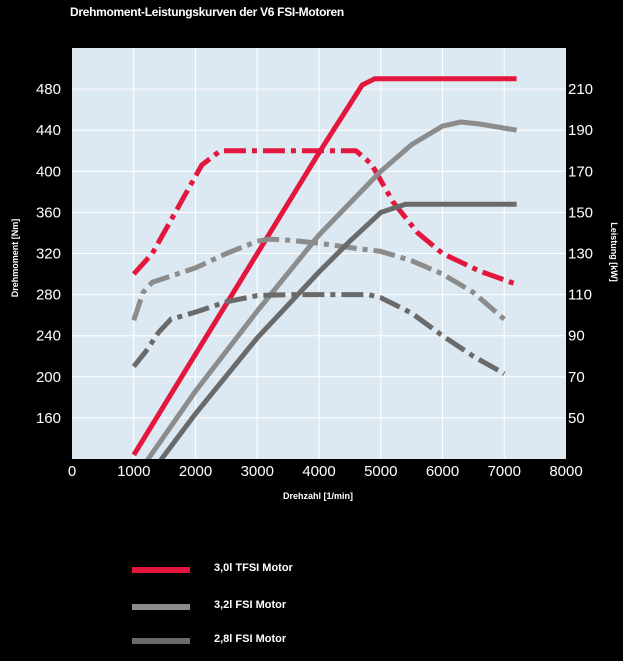 This screenshot has width=623, height=661. I want to click on y-left-tick-label: 440, so click(48, 130).